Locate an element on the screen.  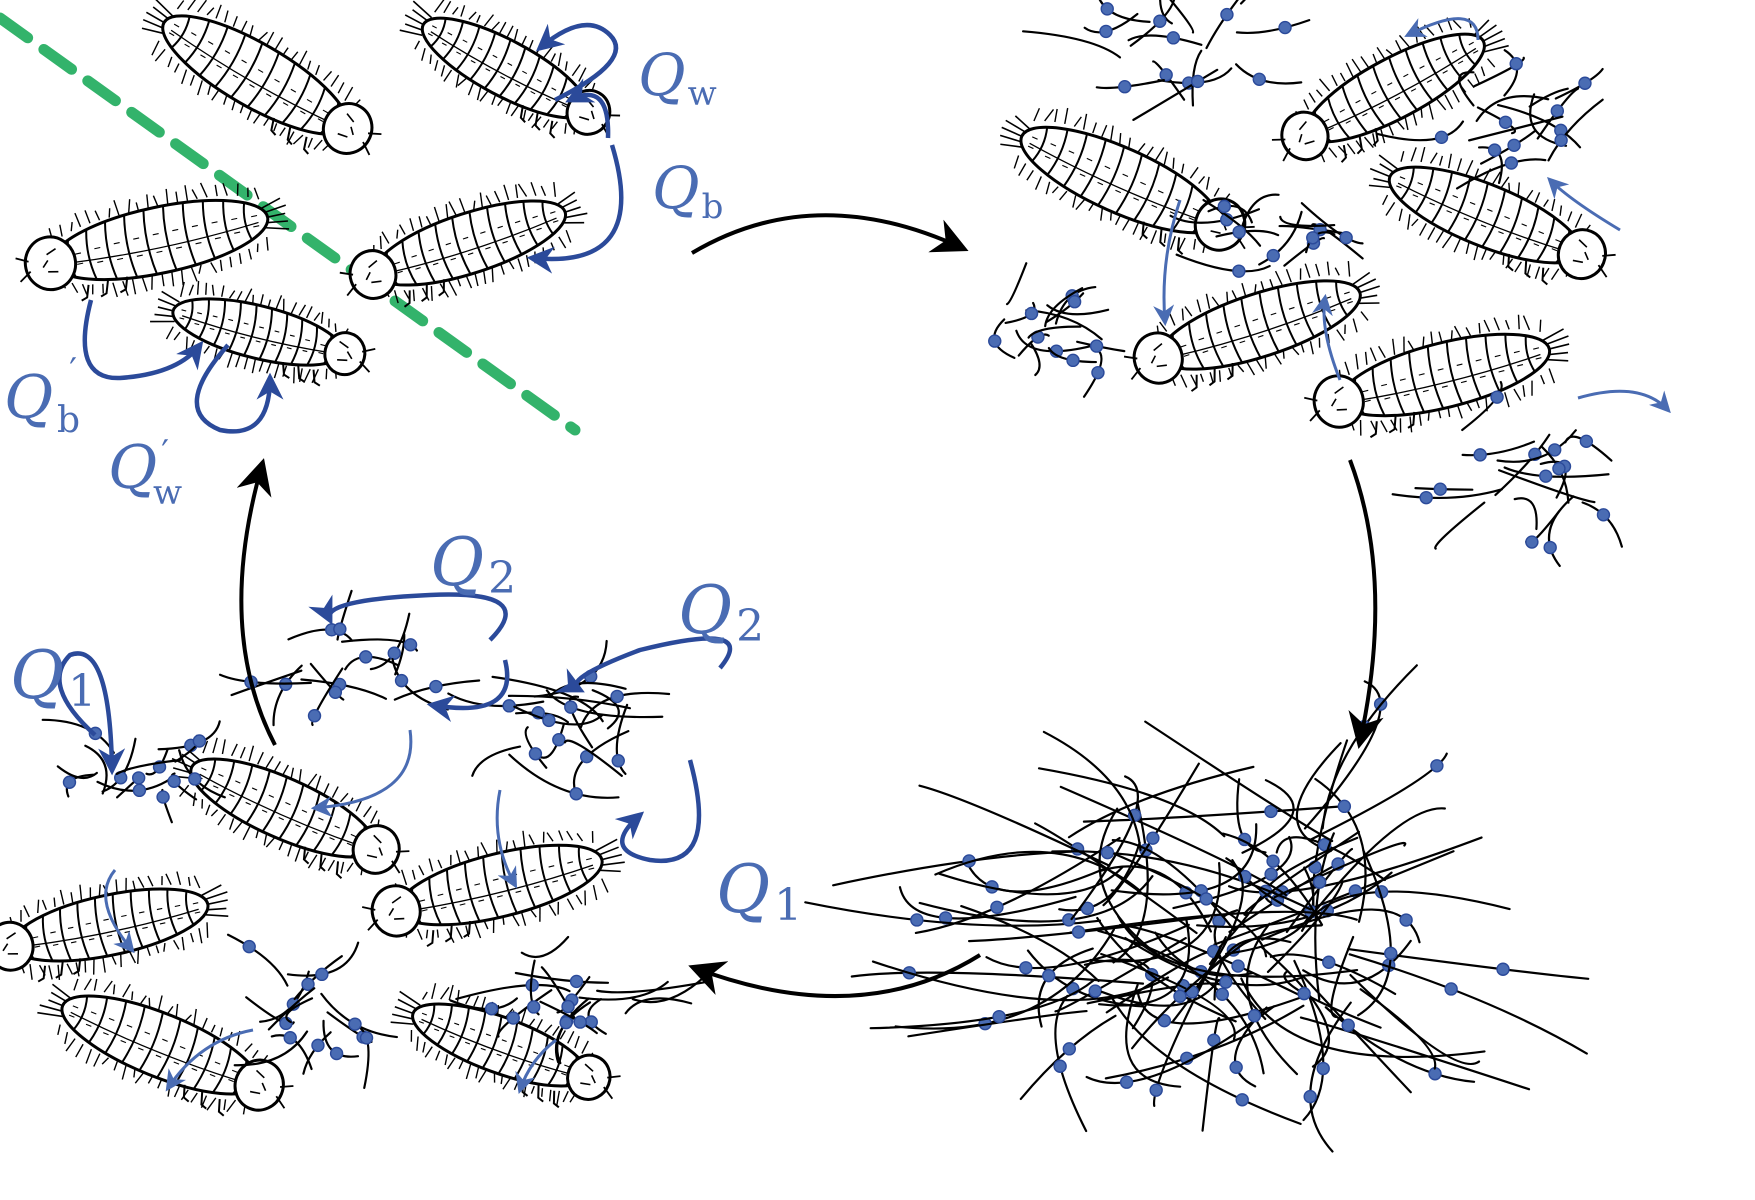
label-q-2-right: Q2 is located at coordinates (721, 612).